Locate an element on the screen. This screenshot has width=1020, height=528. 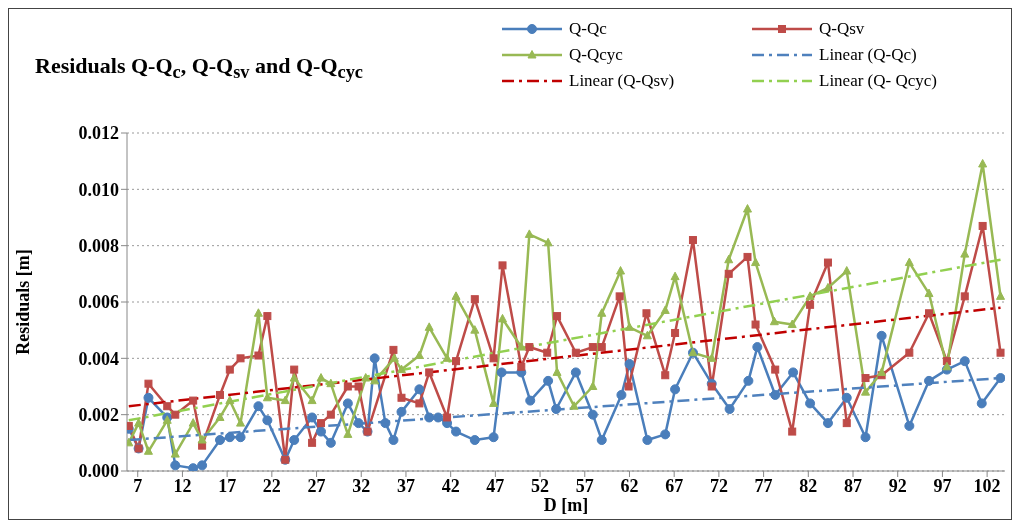
y-tick-label: 0.002 is located at coordinates (98, 415).